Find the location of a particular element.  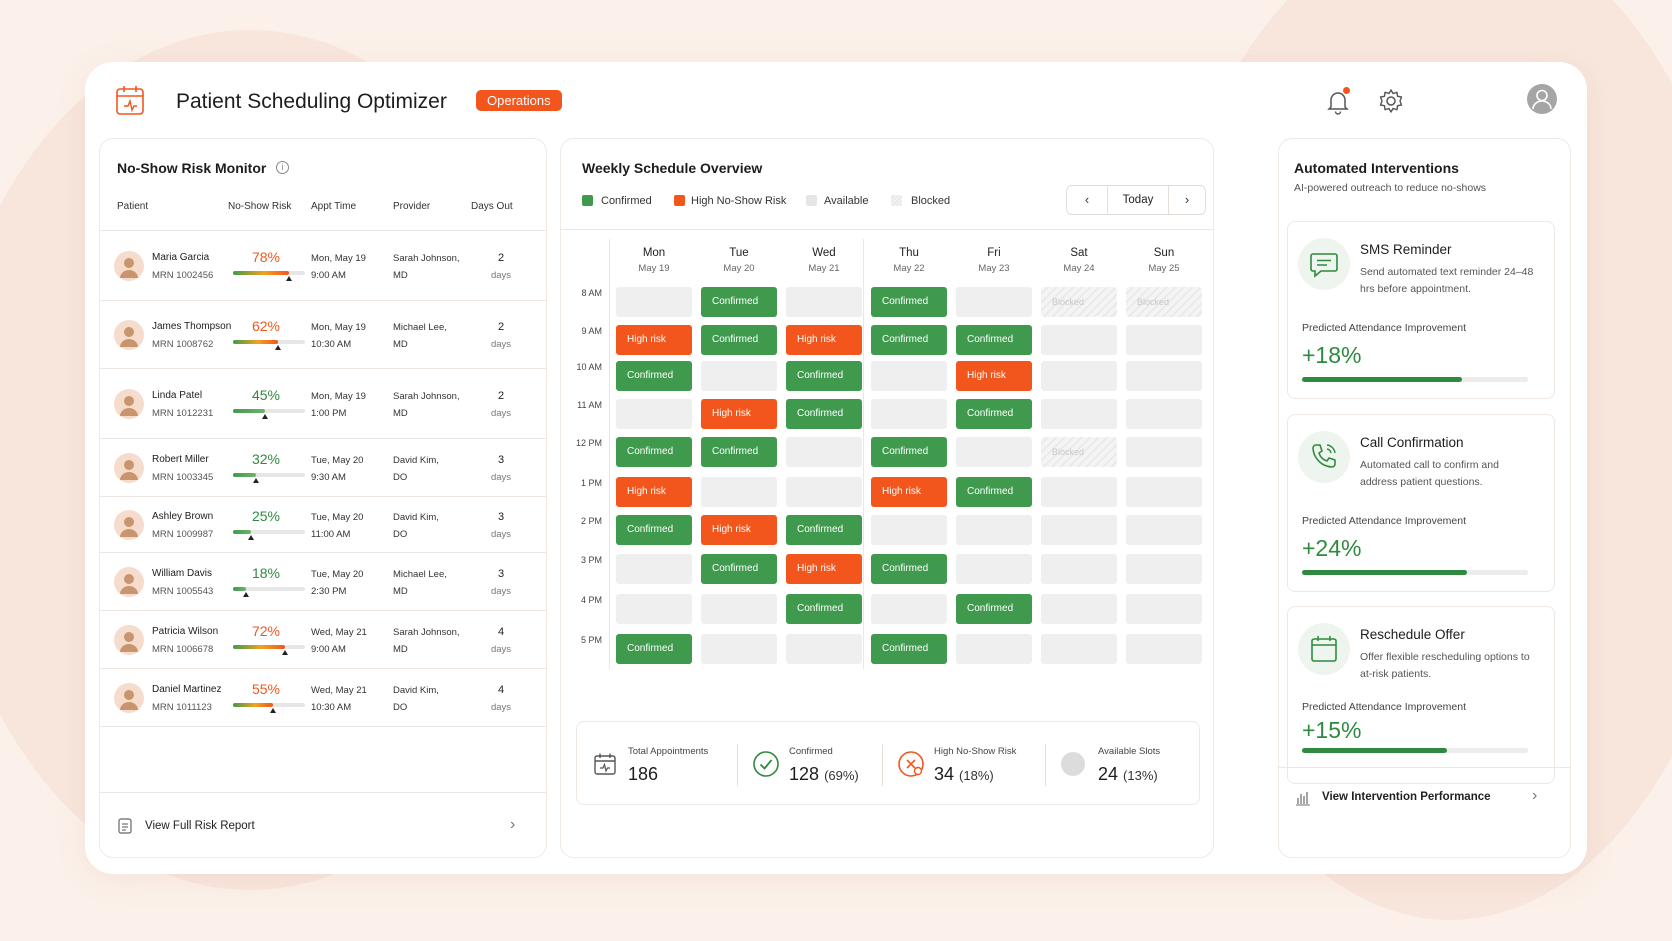

notifications-button is located at coordinates (1338, 101).